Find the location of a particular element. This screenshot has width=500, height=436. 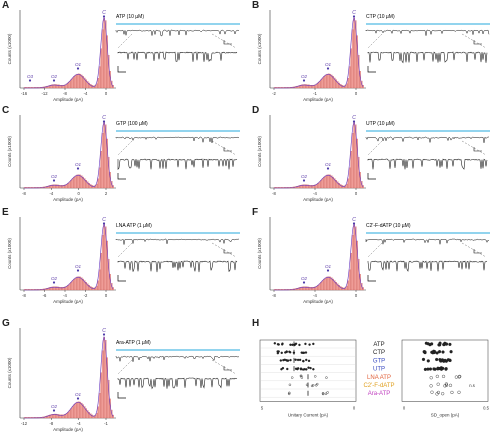

trace-title: GTP (100 µM) is located at coordinates (132, 124).